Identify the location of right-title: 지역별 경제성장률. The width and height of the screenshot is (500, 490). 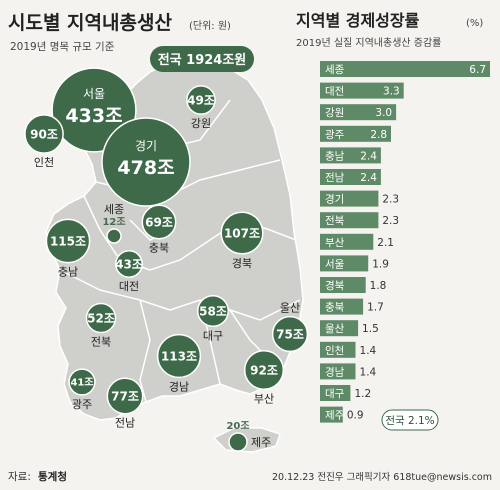
(358, 20).